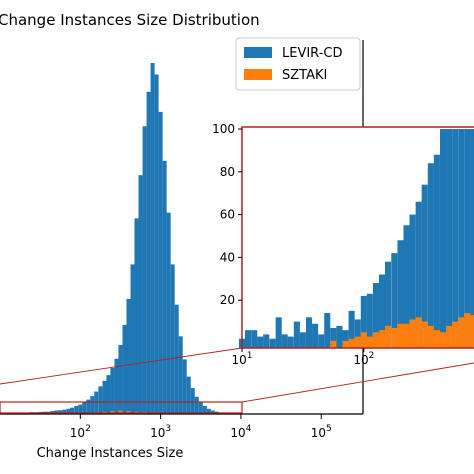  I want to click on inset-y-tick-label: 60, so click(227, 215).